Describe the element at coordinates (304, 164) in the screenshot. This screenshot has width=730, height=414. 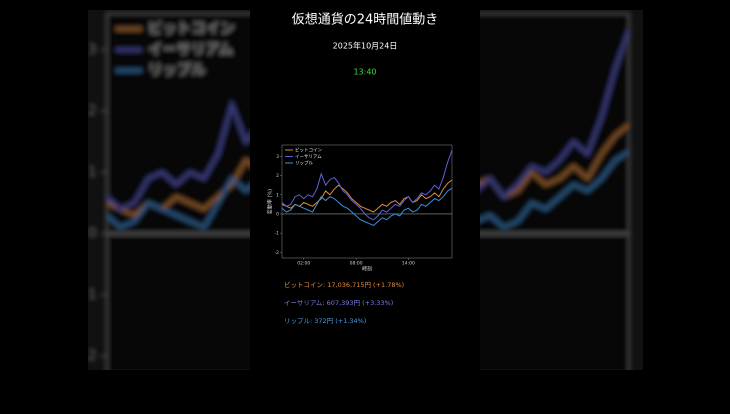
I see `legend-label: リップル` at that location.